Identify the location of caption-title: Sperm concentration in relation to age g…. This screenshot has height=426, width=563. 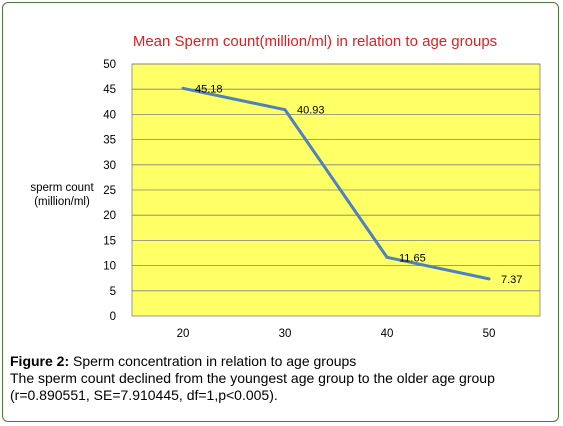
(213, 361).